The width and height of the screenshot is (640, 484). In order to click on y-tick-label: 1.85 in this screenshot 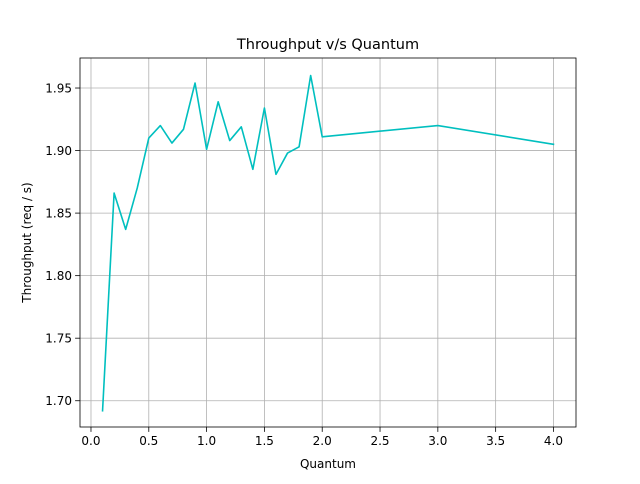, I will do `click(58, 213)`.